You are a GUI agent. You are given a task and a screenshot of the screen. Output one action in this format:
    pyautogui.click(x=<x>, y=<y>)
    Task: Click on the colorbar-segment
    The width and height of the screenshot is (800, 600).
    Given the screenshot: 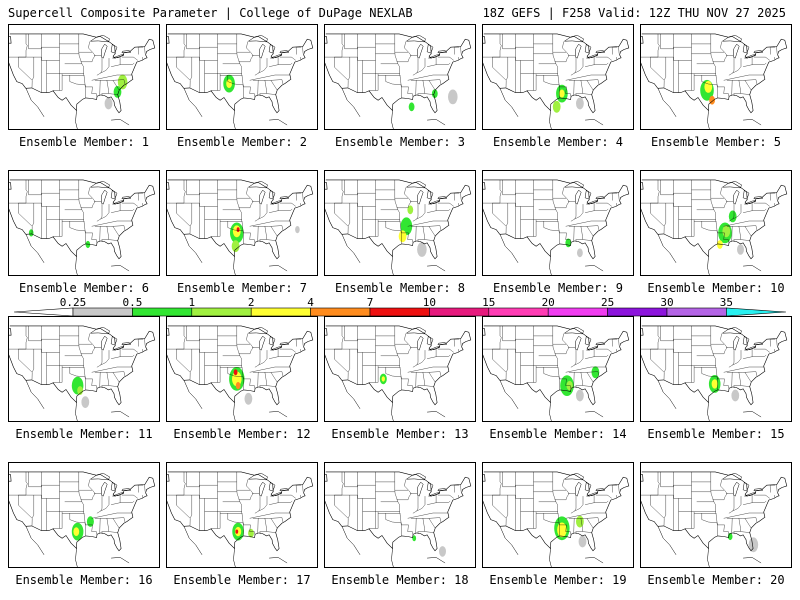 What is the action you would take?
    pyautogui.click(x=696, y=312)
    